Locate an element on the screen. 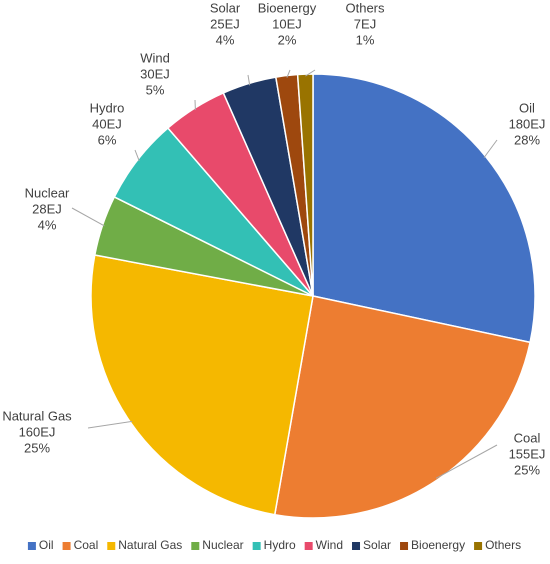  data-label-line: 5% is located at coordinates (155, 89).